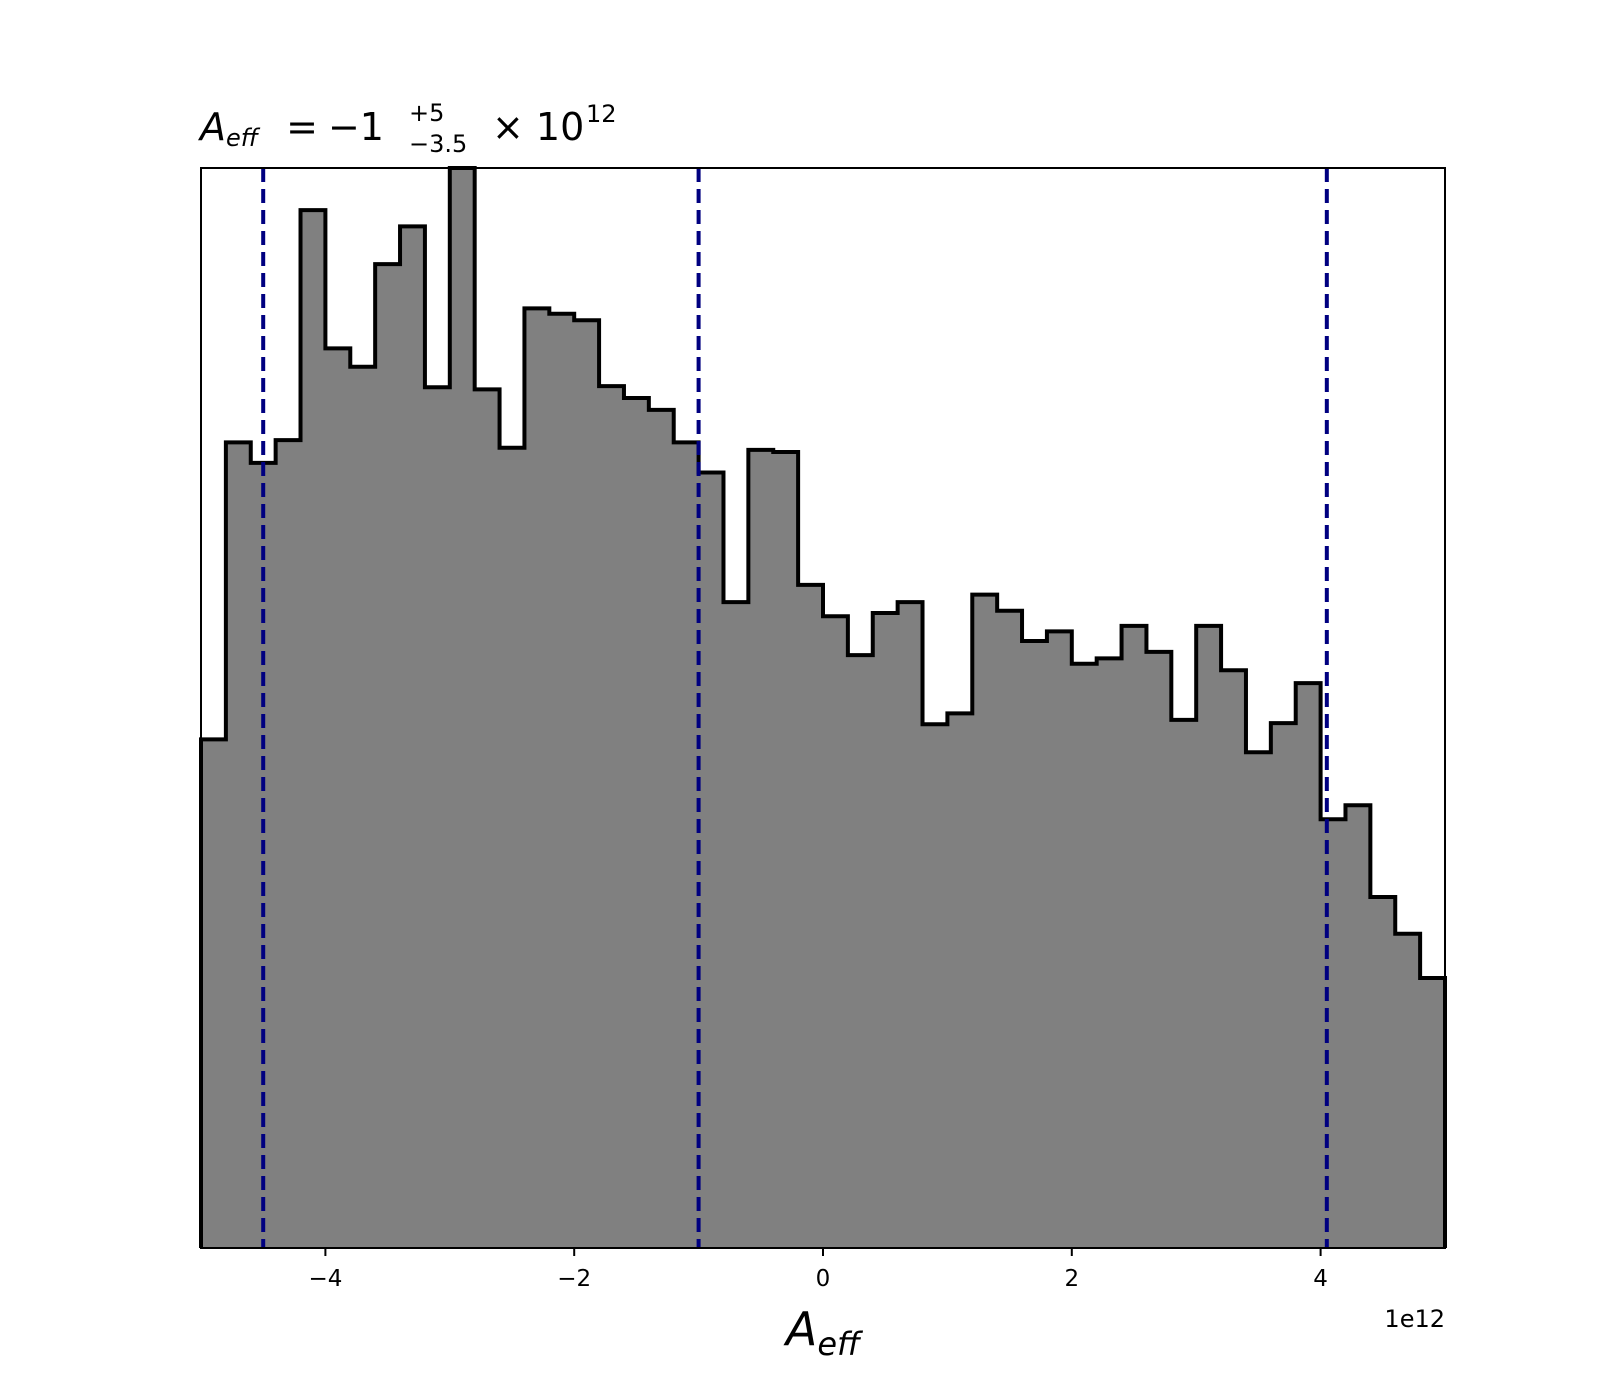 Image resolution: width=1600 pixels, height=1400 pixels. What do you see at coordinates (601, 114) in the screenshot?
I see `title-exponent: 12` at bounding box center [601, 114].